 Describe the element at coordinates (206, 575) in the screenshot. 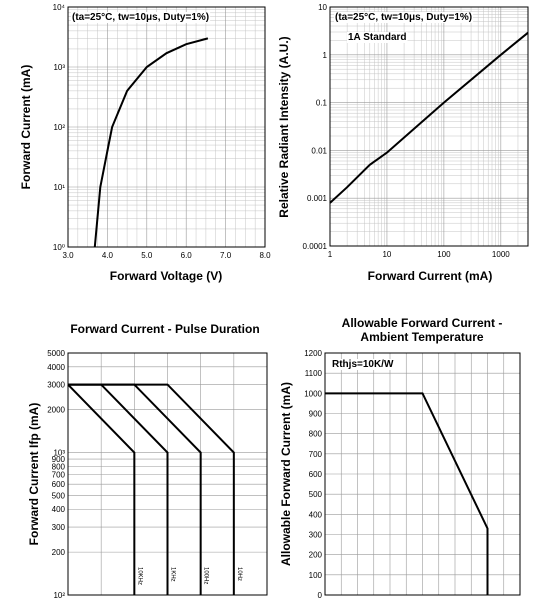

I see `series-label: 100Hz` at that location.